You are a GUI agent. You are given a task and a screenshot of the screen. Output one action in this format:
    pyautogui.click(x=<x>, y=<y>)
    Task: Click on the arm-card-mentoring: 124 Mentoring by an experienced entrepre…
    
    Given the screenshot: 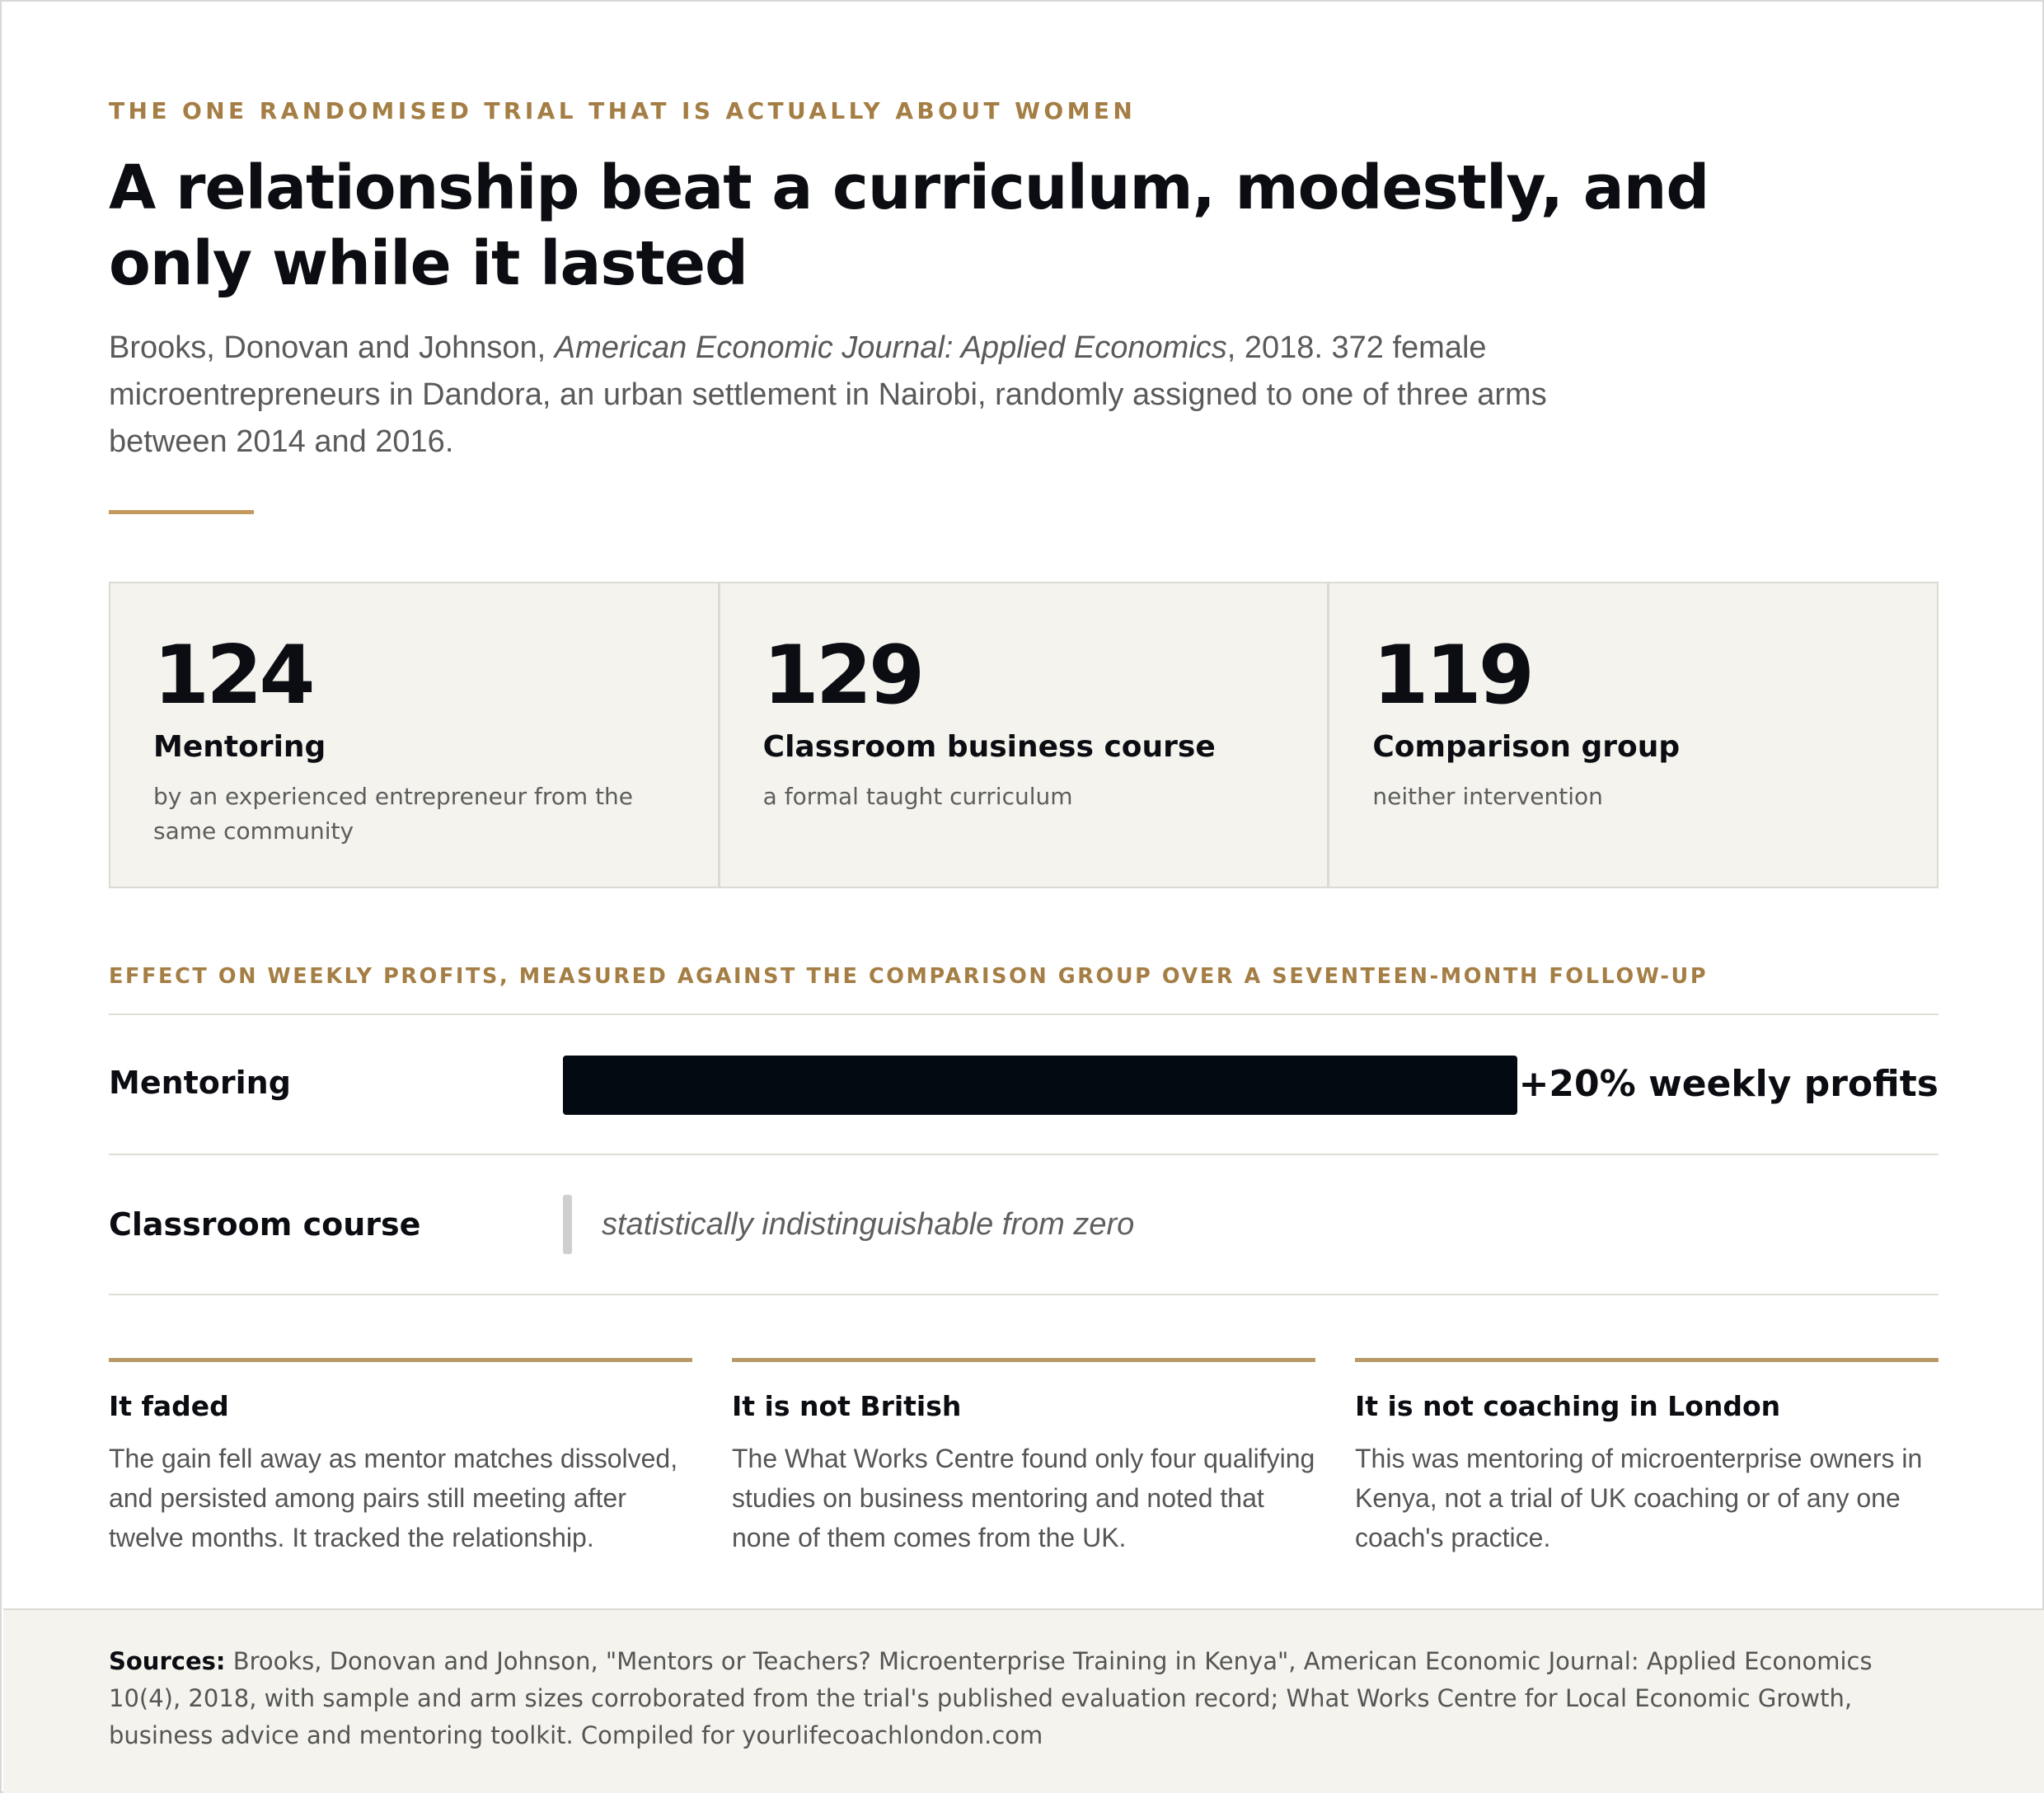 What is the action you would take?
    pyautogui.click(x=415, y=735)
    